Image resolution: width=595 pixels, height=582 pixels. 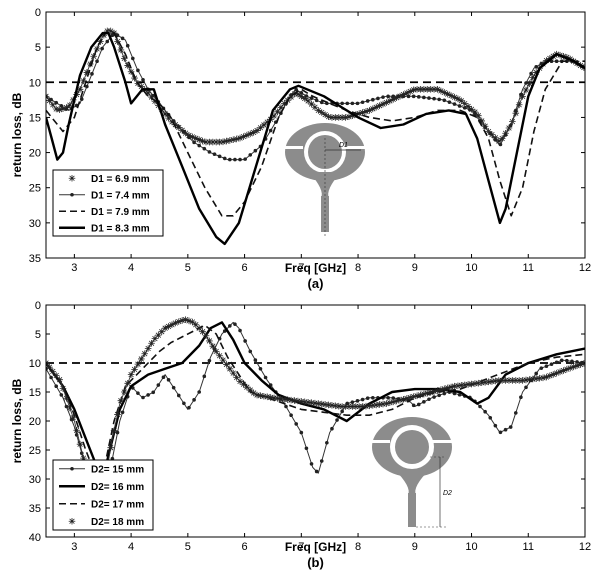 What do you see at coordinates (35, 451) in the screenshot?
I see `y-tick-label: 25` at bounding box center [35, 451].